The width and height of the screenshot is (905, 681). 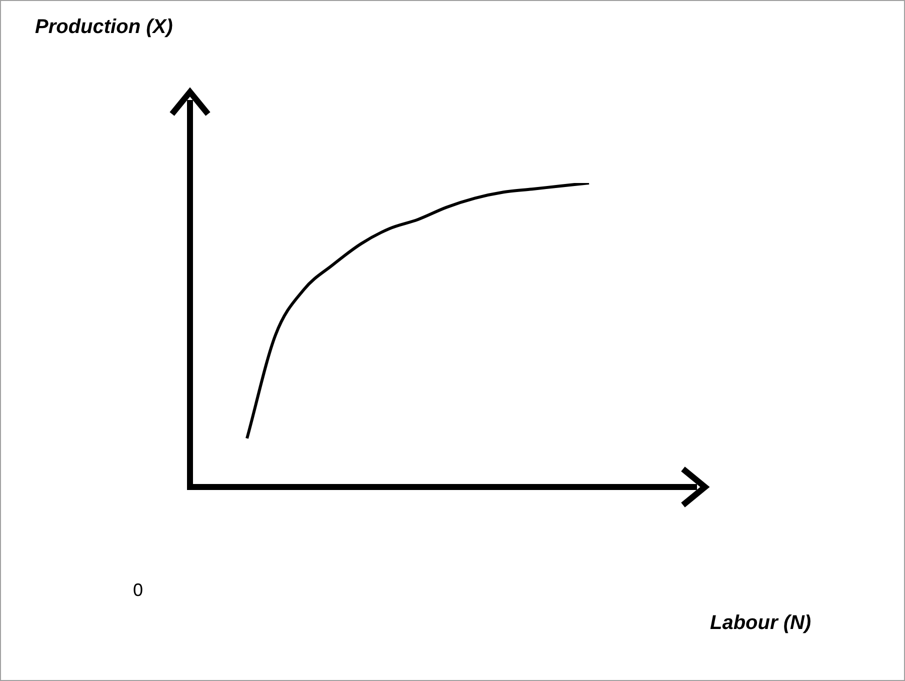 What do you see at coordinates (138, 590) in the screenshot?
I see `text: 0` at bounding box center [138, 590].